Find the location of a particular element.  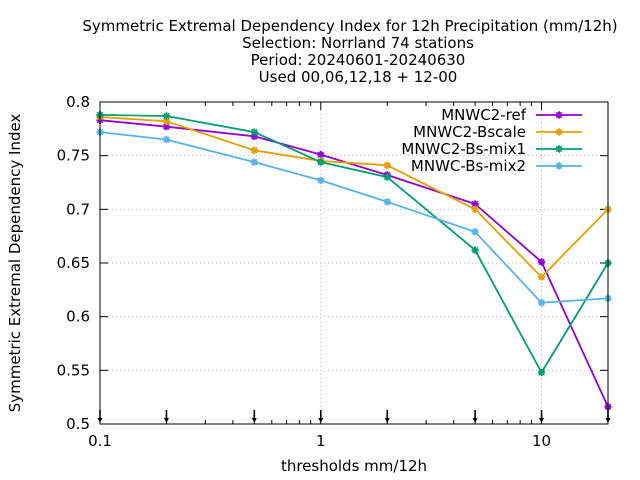

chart-title-line-4: Used 00,06,12,18 + 12-00 is located at coordinates (358, 77).